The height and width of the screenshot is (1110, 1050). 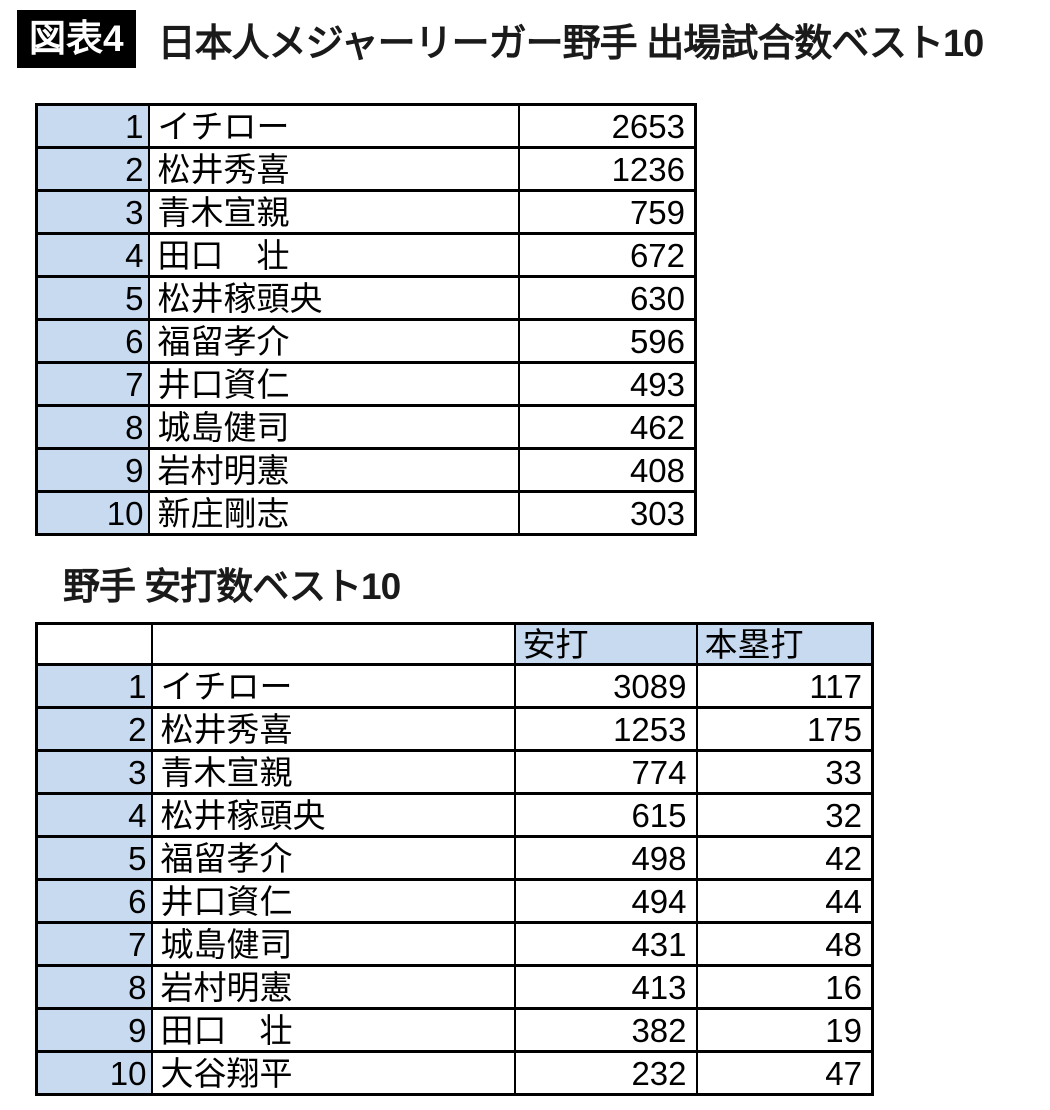 I want to click on table-row: 6 福留孝介 596, so click(x=366, y=341).